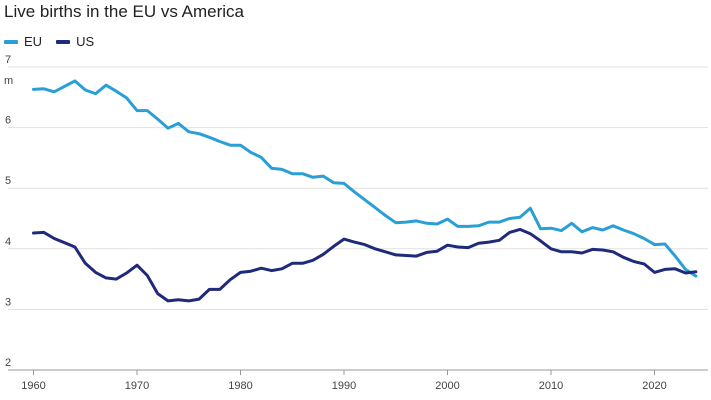  I want to click on legend-item-us: US, so click(75, 41).